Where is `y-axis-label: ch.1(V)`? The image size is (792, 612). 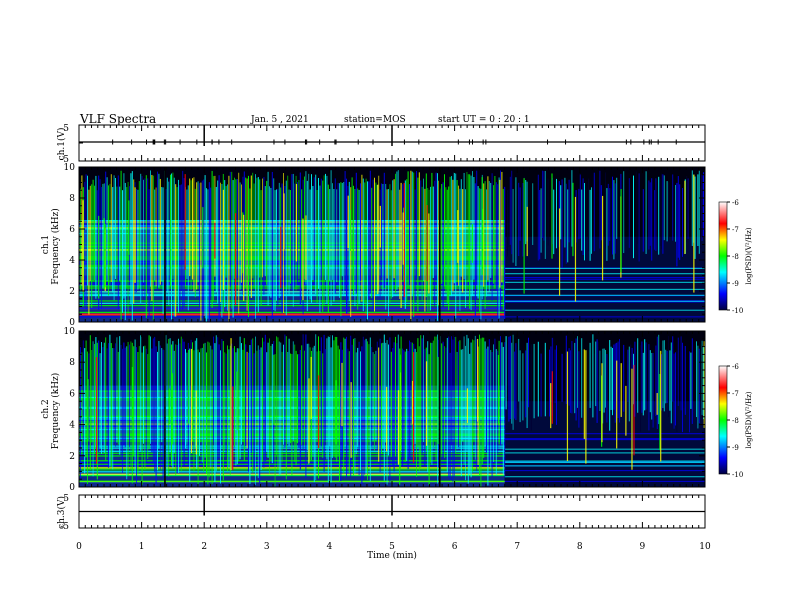 y-axis-label: ch.1(V) is located at coordinates (61, 144).